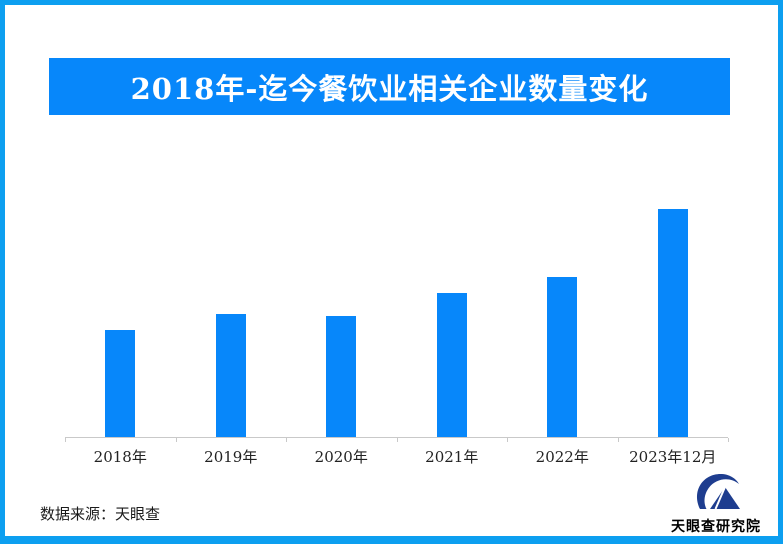 The image size is (783, 544). I want to click on tianyancha-eye-icon, so click(718, 491).